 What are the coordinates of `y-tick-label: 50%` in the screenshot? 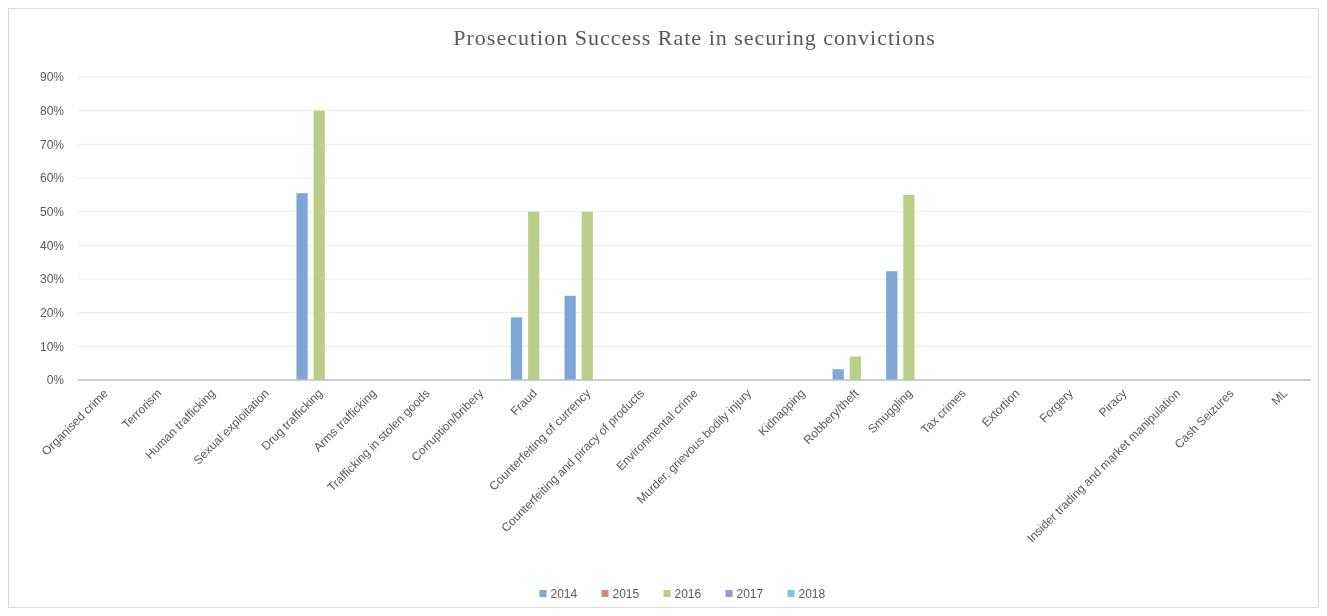 It's located at (52, 211).